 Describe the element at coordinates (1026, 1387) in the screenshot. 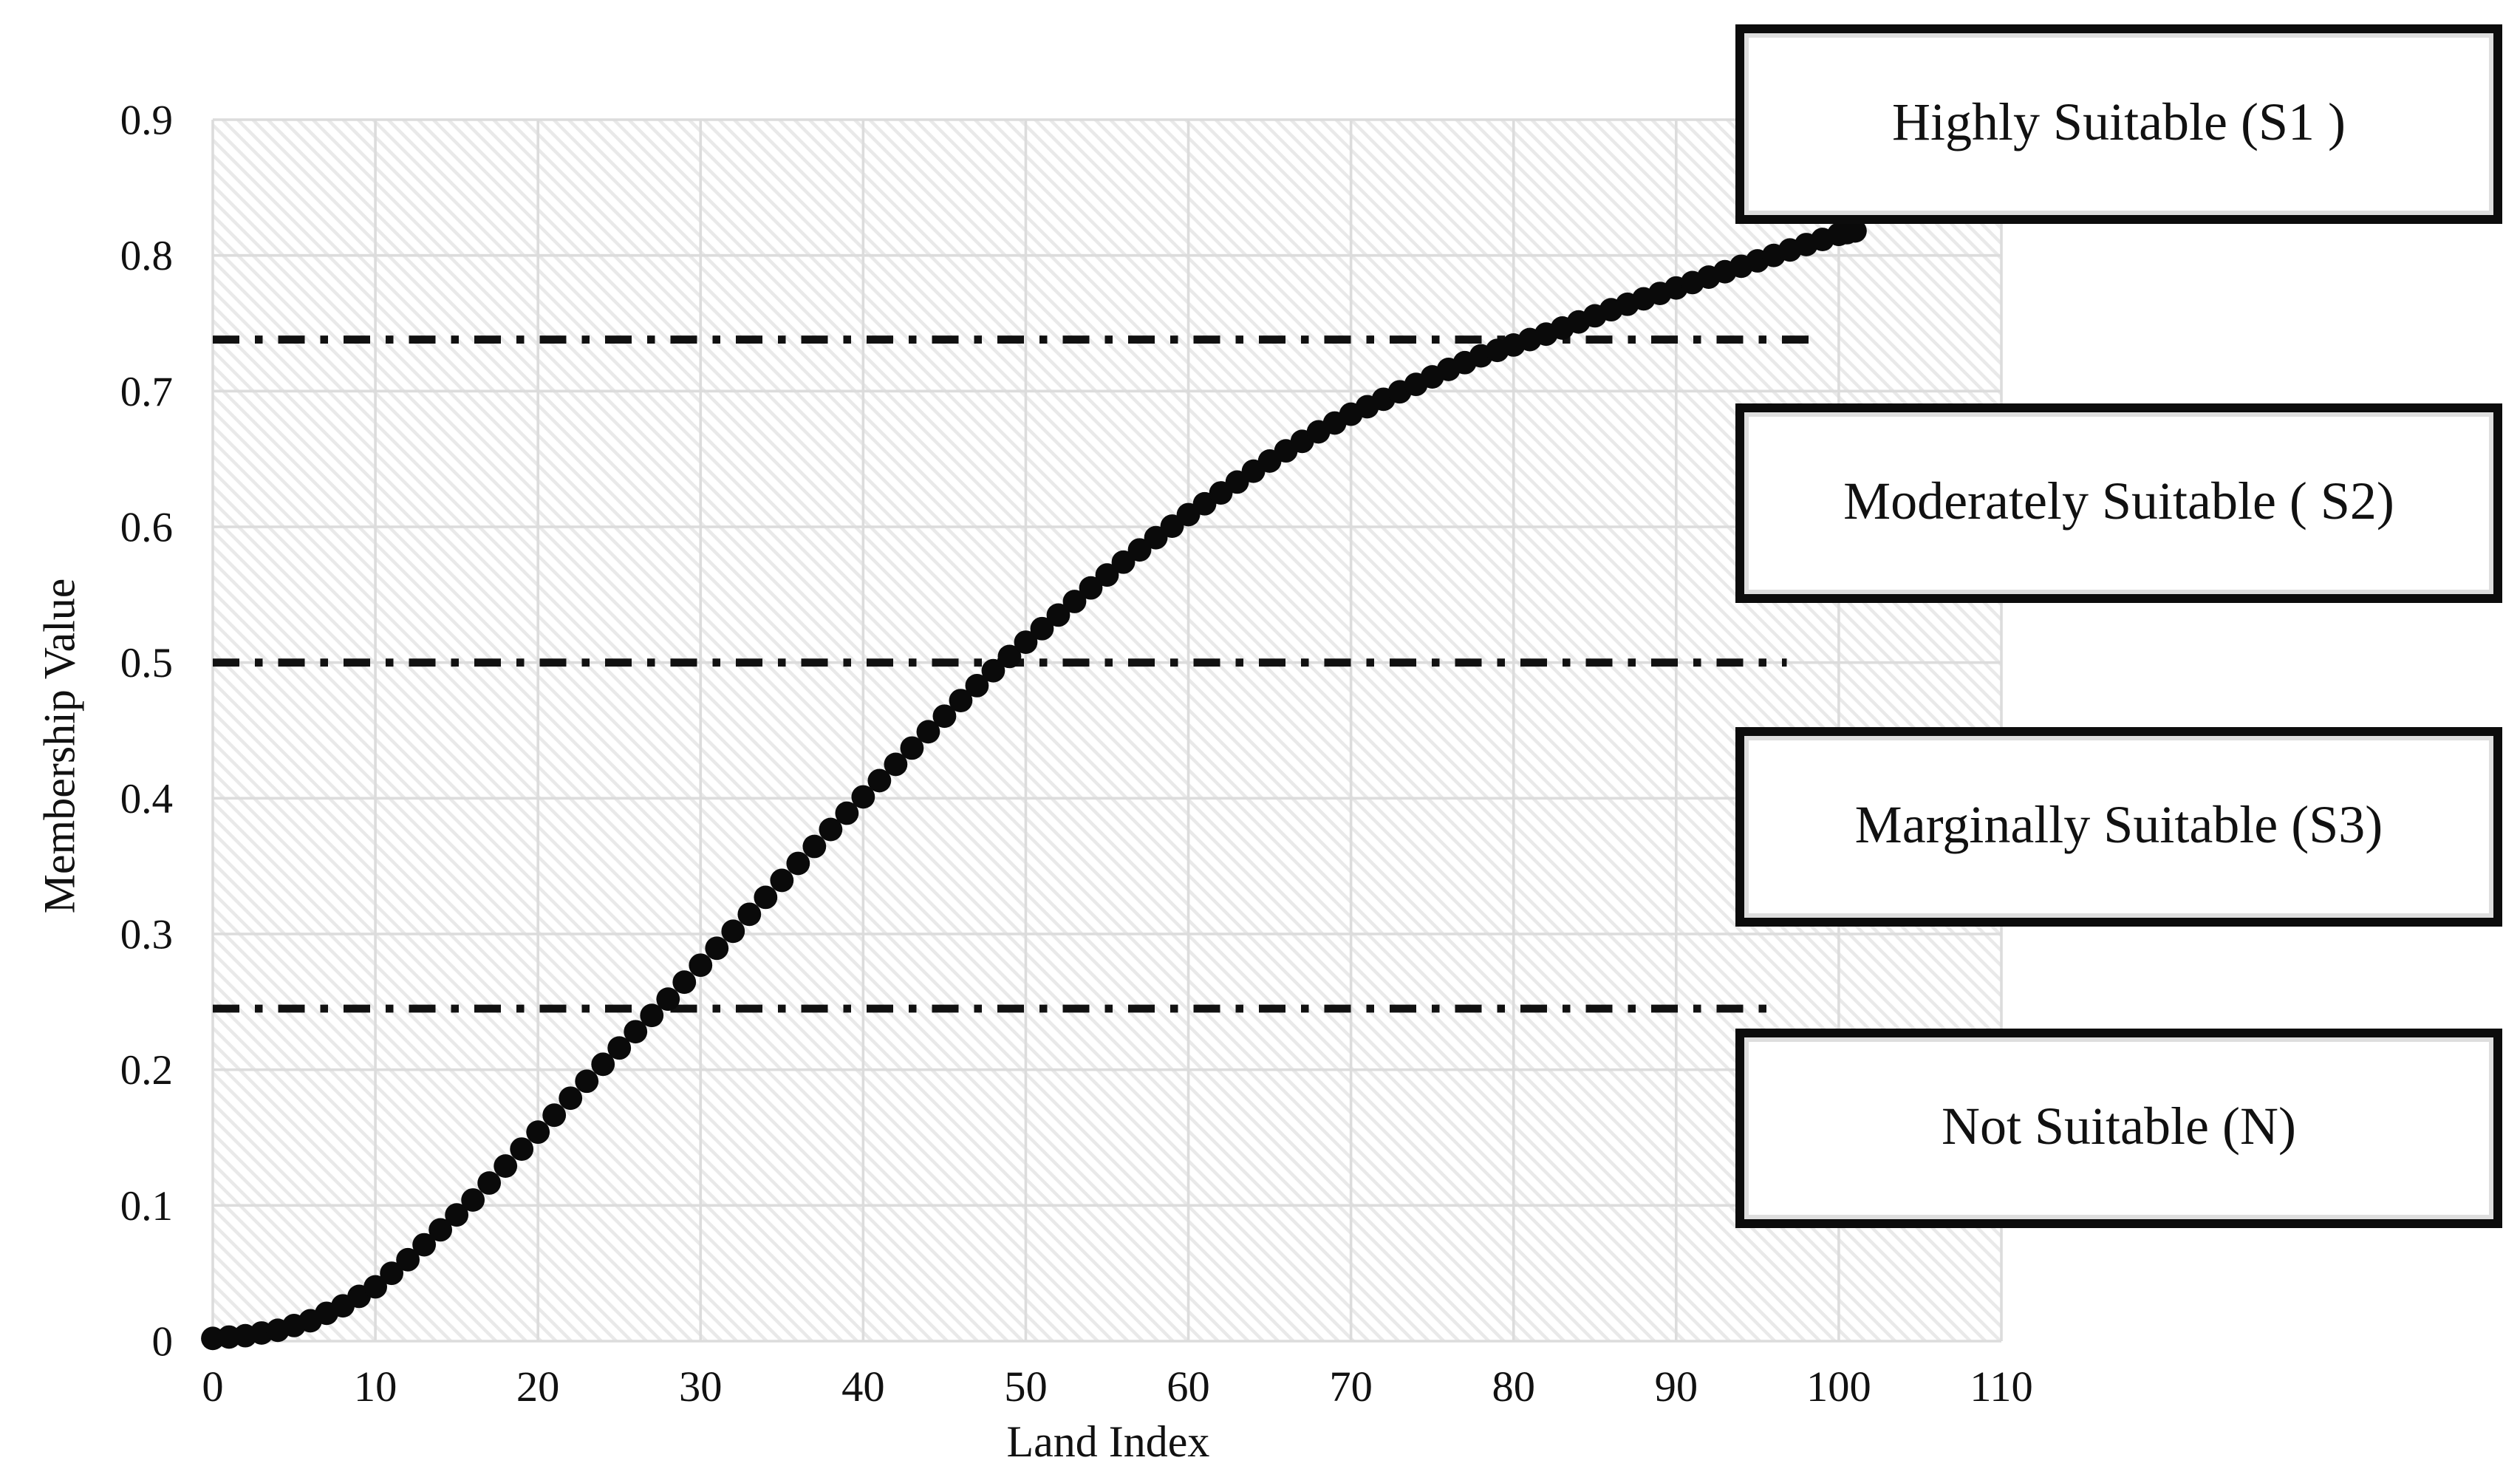

I see `x-tick-label: 50` at that location.